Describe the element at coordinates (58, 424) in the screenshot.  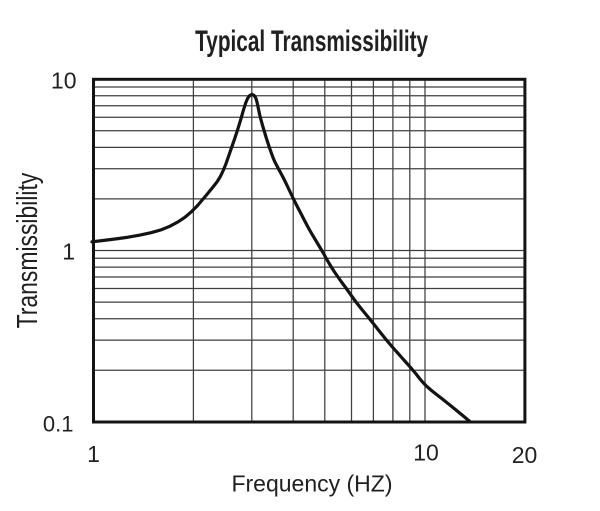
I see `svg-text: 0.1` at that location.